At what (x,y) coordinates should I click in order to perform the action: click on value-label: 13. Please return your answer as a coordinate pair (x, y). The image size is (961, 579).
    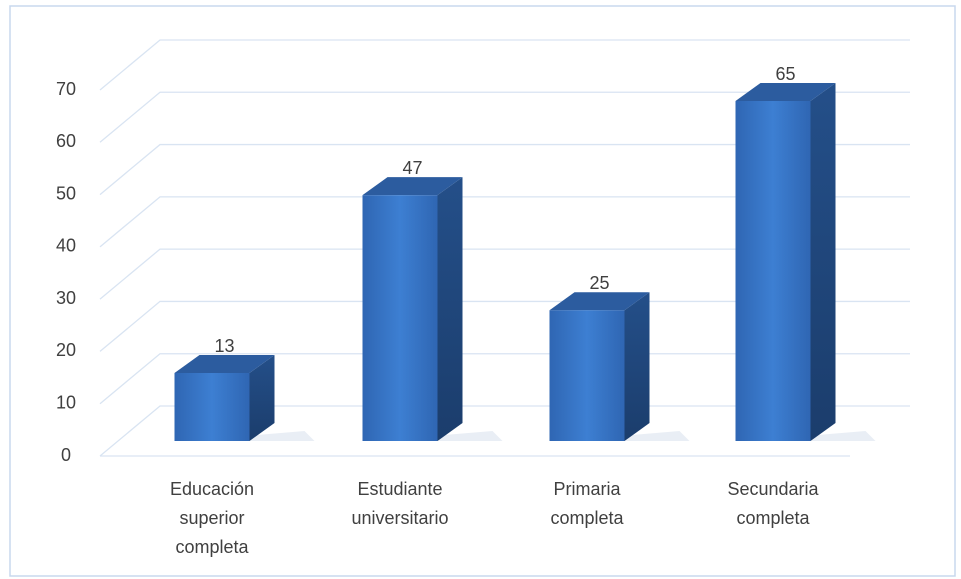
    Looking at the image, I should click on (224, 346).